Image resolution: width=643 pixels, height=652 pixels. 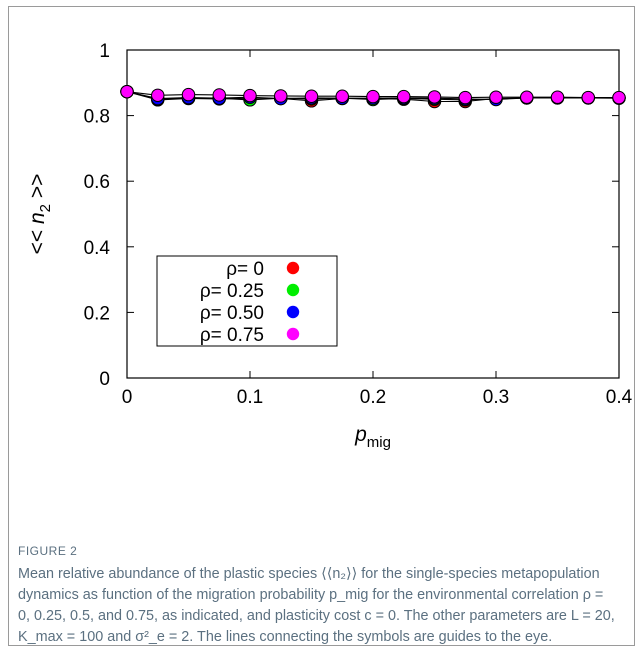 I want to click on legend-box, so click(x=247, y=301).